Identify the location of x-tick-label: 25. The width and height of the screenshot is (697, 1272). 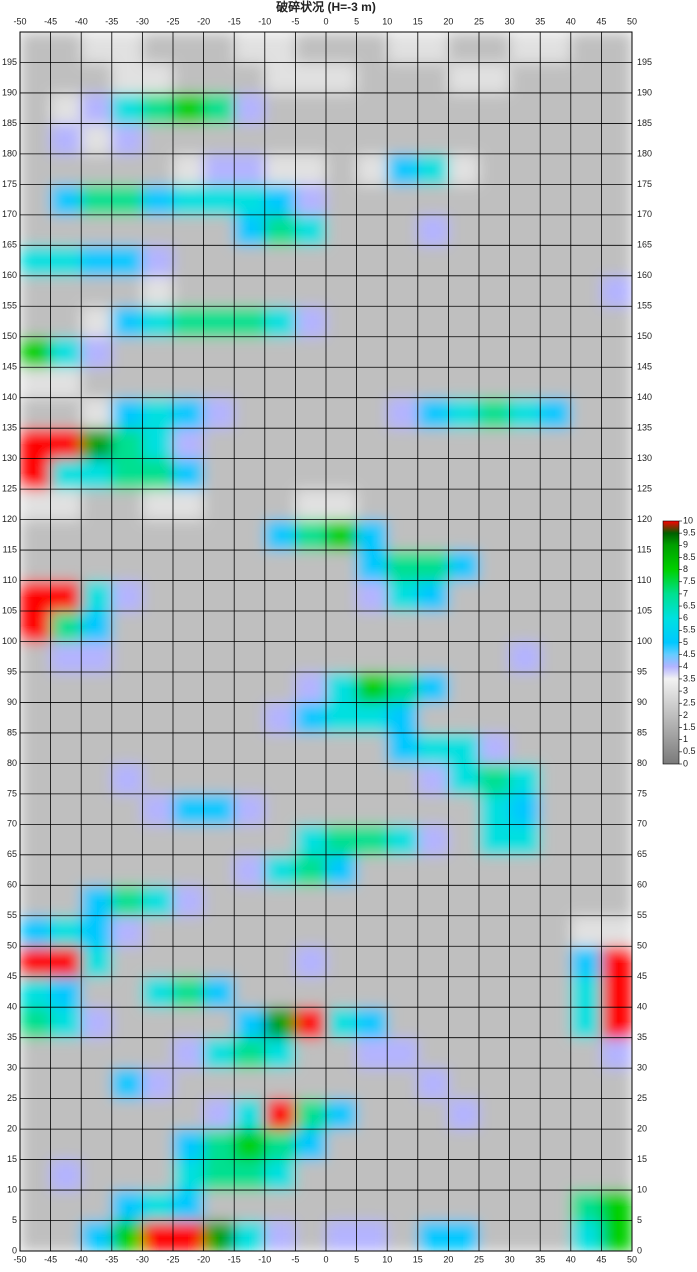
(479, 1259).